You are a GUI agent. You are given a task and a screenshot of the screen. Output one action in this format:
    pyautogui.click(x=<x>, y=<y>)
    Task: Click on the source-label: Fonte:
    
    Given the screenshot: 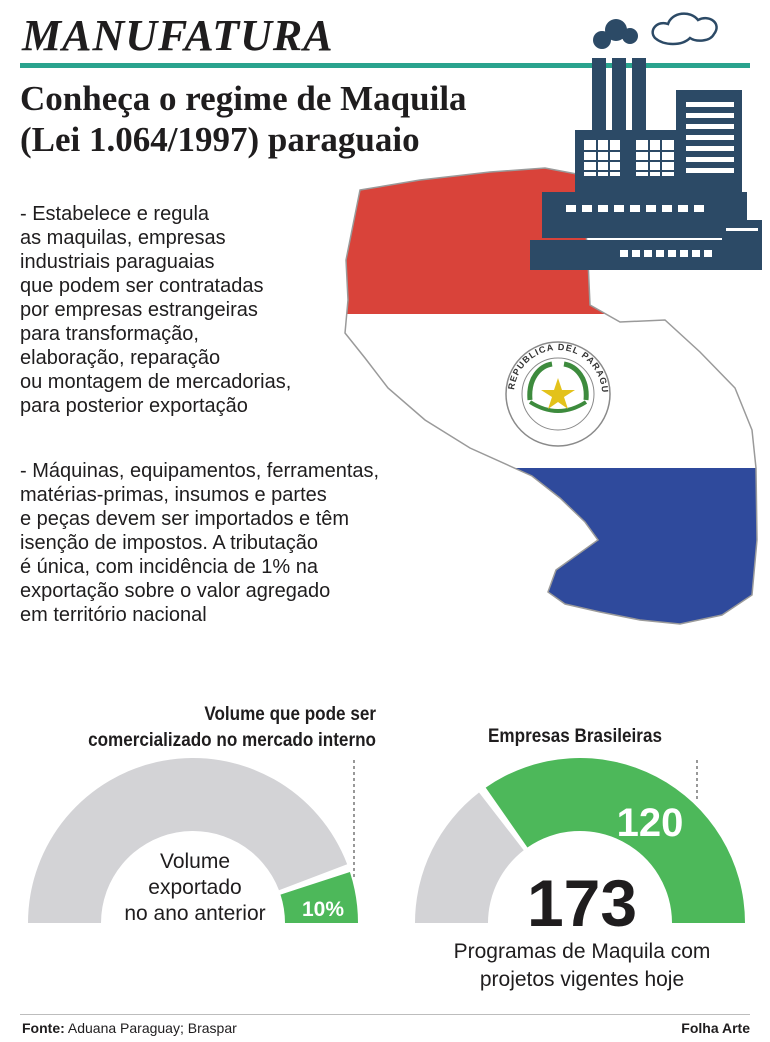 What is the action you would take?
    pyautogui.click(x=43, y=1028)
    